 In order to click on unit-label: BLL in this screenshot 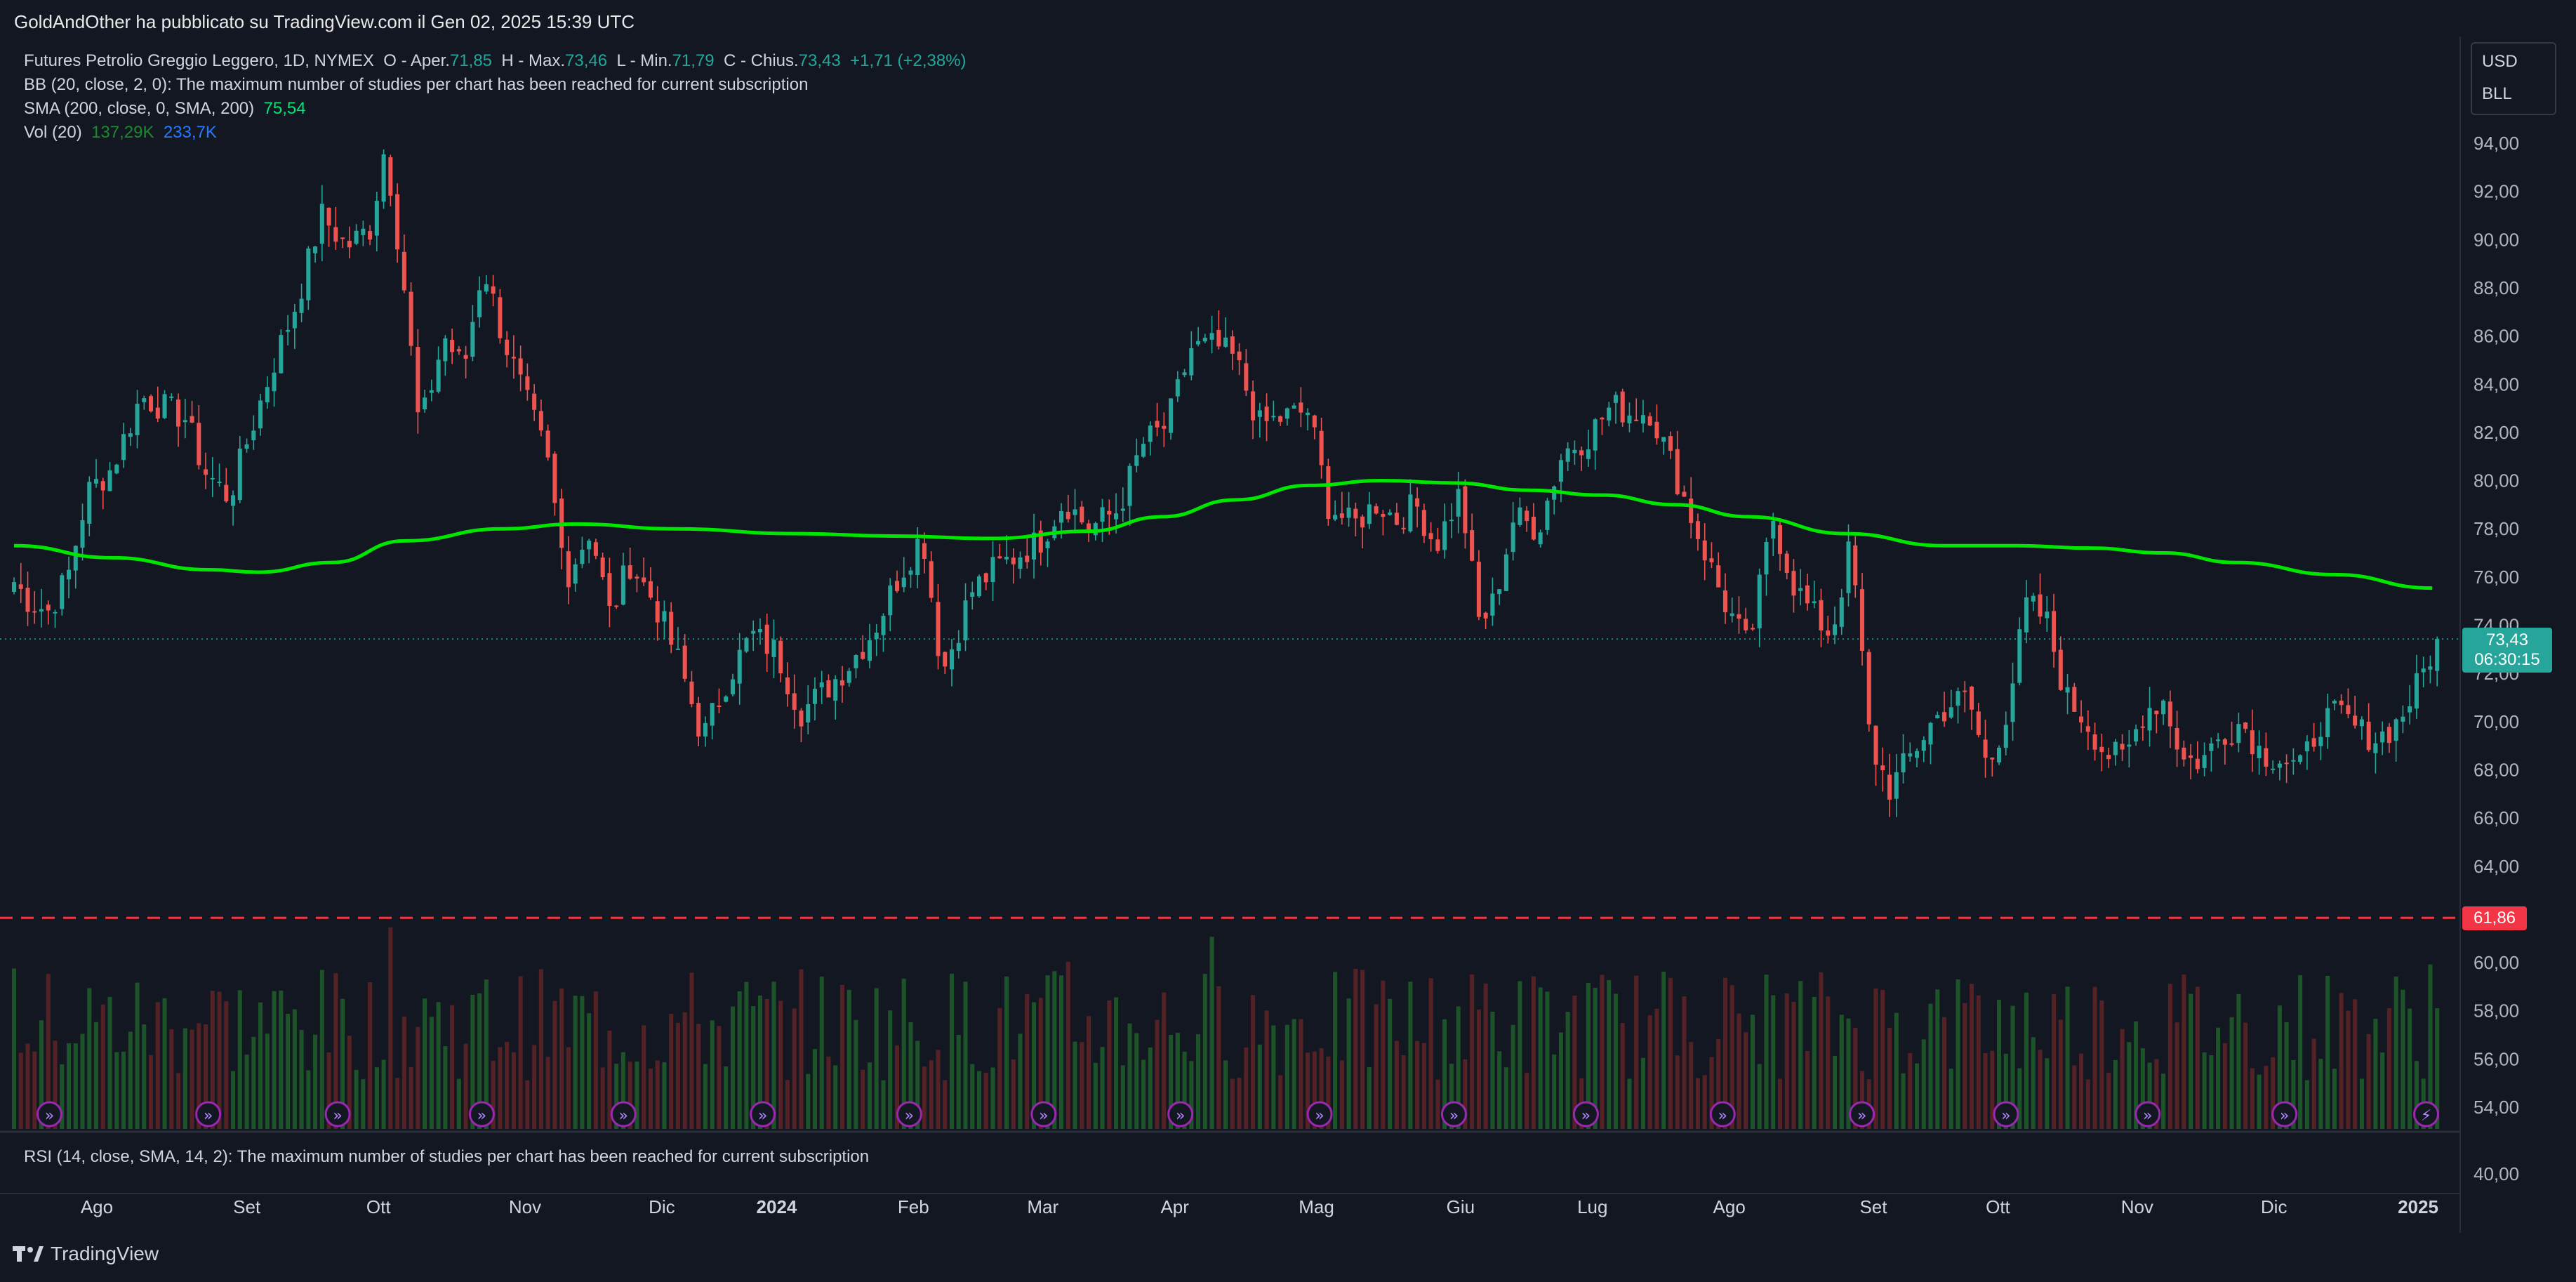, I will do `click(2497, 93)`.